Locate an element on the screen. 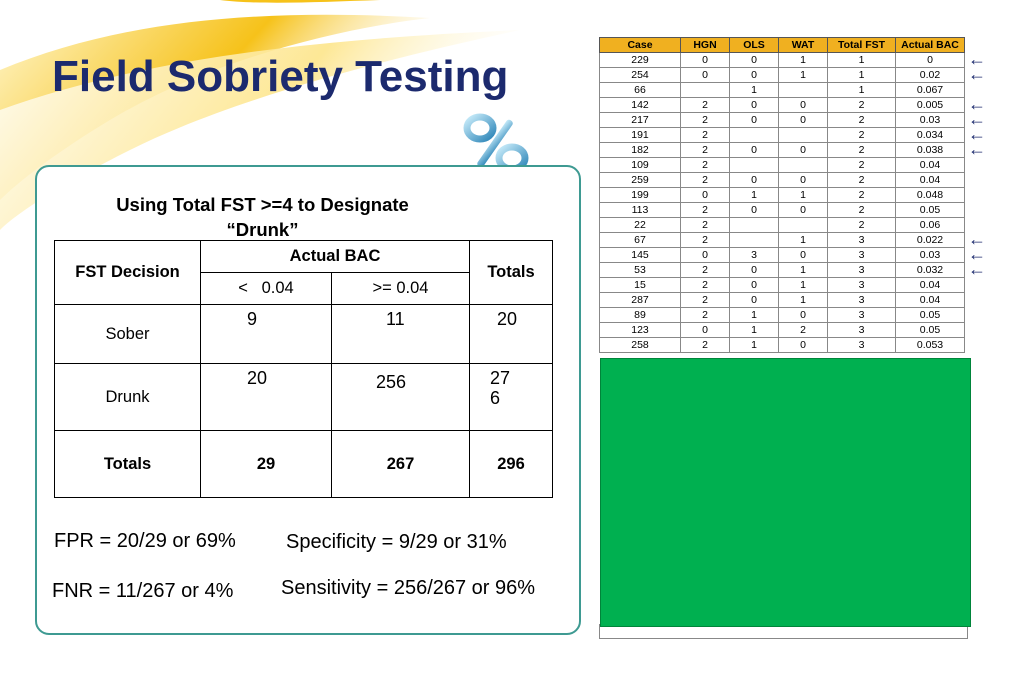  grid-cell: 145 is located at coordinates (640, 255).